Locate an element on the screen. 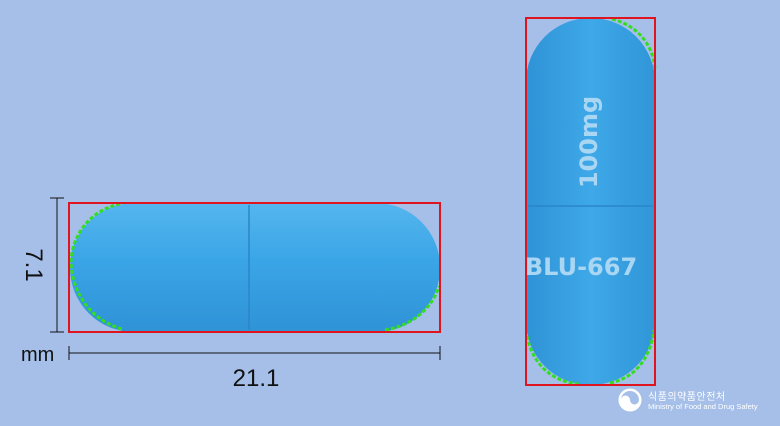  imprint-top: 100mg is located at coordinates (589, 142).